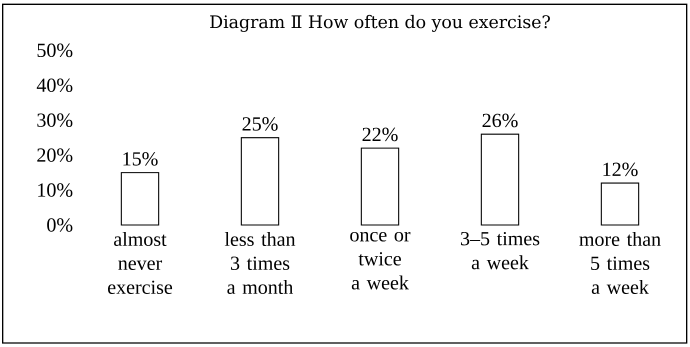 This screenshot has width=690, height=347. I want to click on x-tick-label: 3–5 times a week, so click(500, 251).